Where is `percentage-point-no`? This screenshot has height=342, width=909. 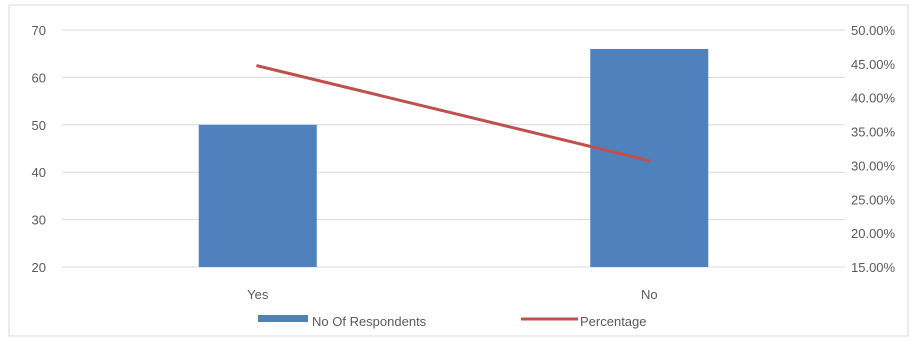
percentage-point-no is located at coordinates (649, 161).